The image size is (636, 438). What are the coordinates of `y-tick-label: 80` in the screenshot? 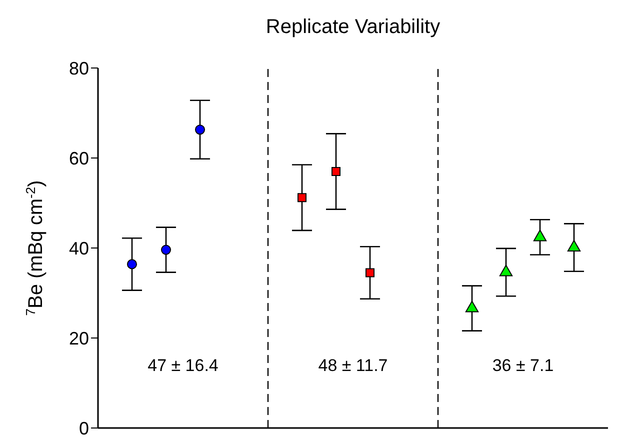 It's located at (78, 68).